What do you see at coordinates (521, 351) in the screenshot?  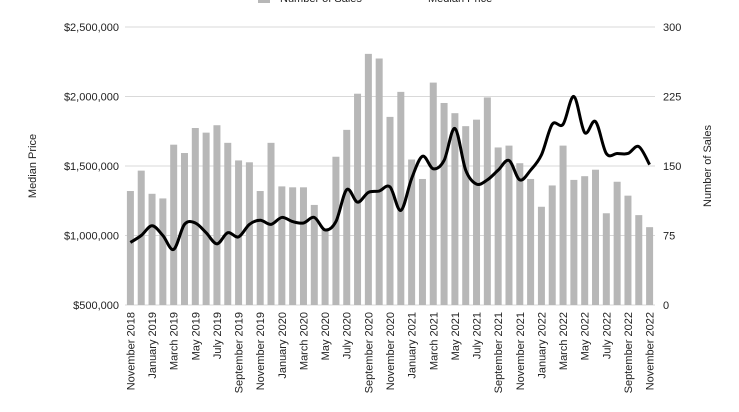 I see `x-tick-label: November 2021` at bounding box center [521, 351].